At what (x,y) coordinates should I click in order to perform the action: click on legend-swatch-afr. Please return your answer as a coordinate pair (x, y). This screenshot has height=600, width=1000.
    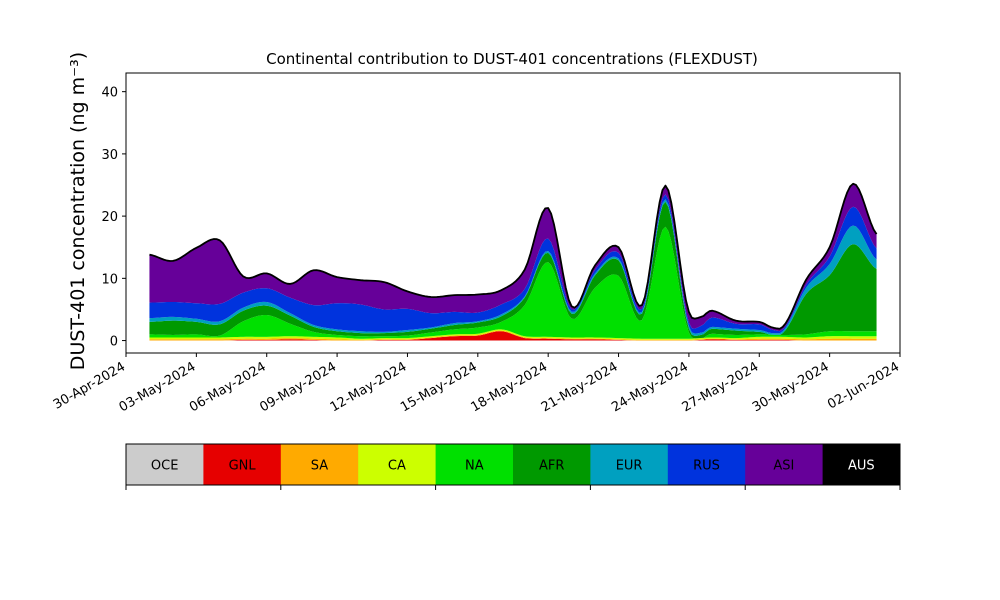
    Looking at the image, I should click on (552, 464).